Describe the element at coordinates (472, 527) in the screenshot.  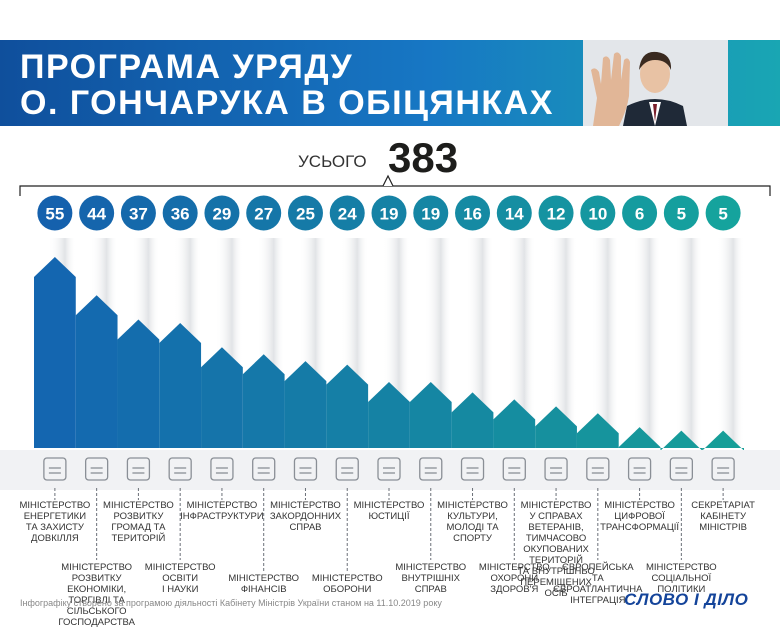
I see `category-label-line: МОЛОДІ ТА` at that location.